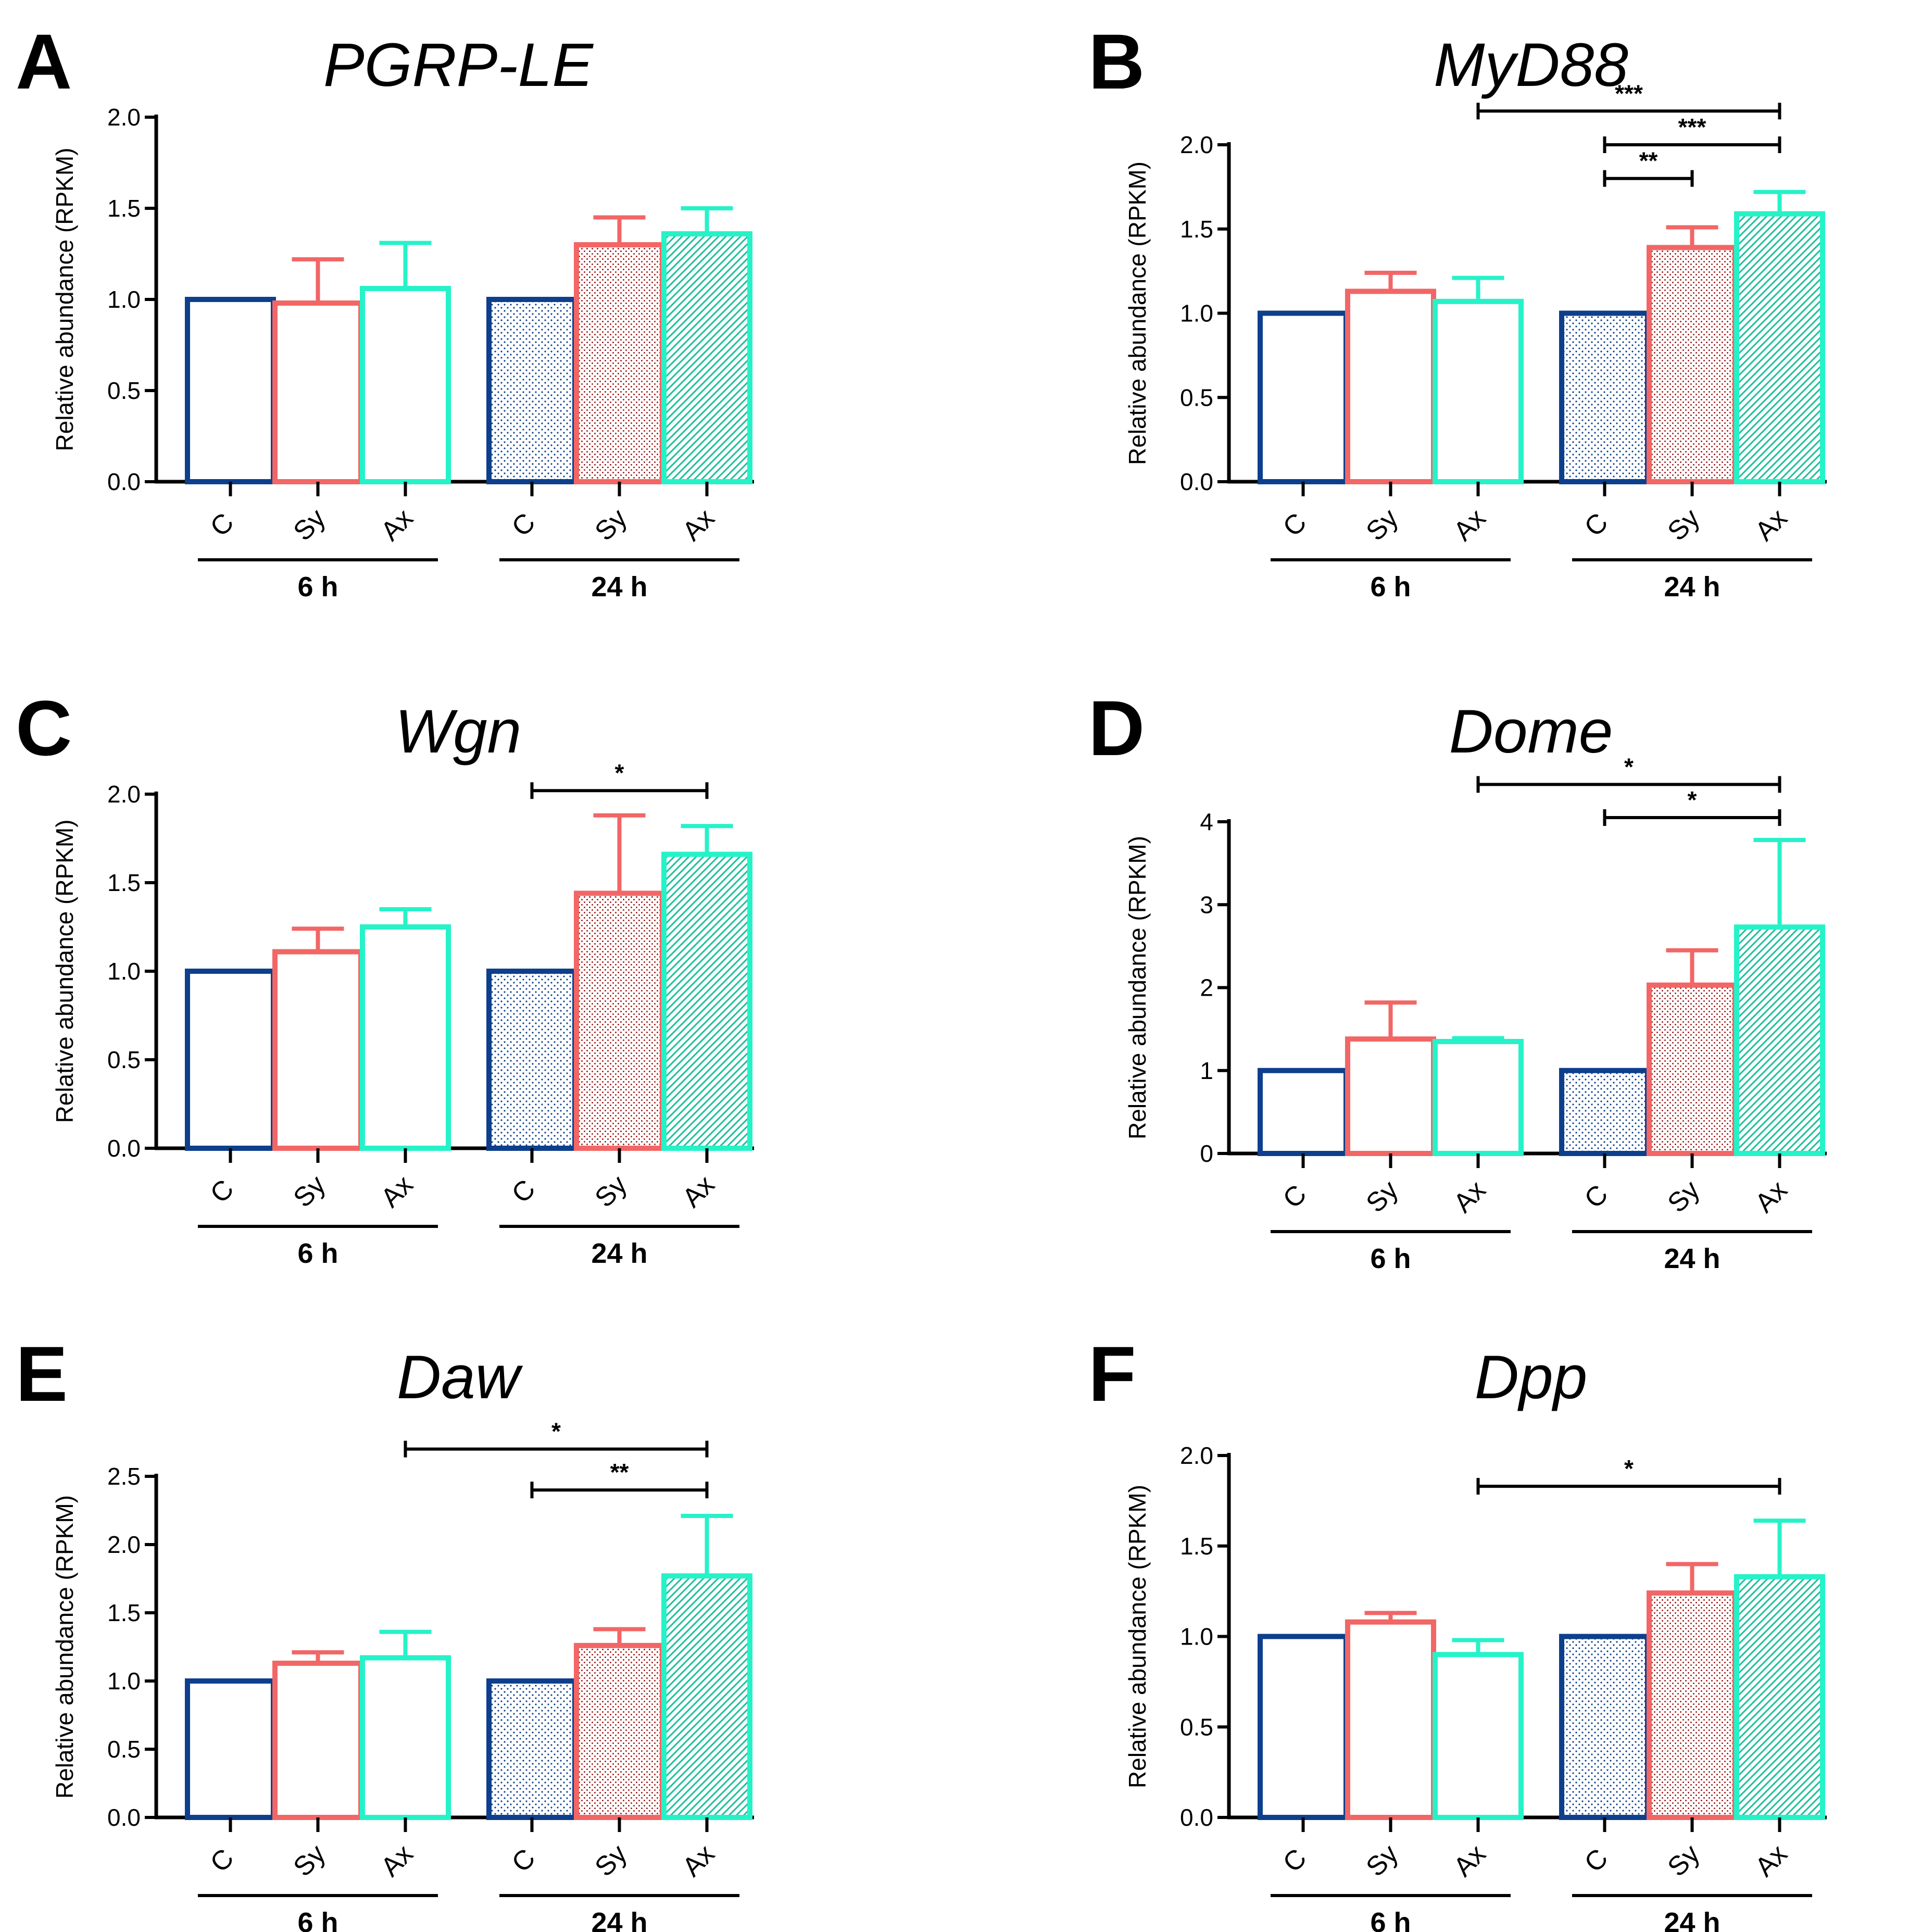 The height and width of the screenshot is (1932, 1909). What do you see at coordinates (1531, 1377) in the screenshot?
I see `chart-title: Dpp` at bounding box center [1531, 1377].